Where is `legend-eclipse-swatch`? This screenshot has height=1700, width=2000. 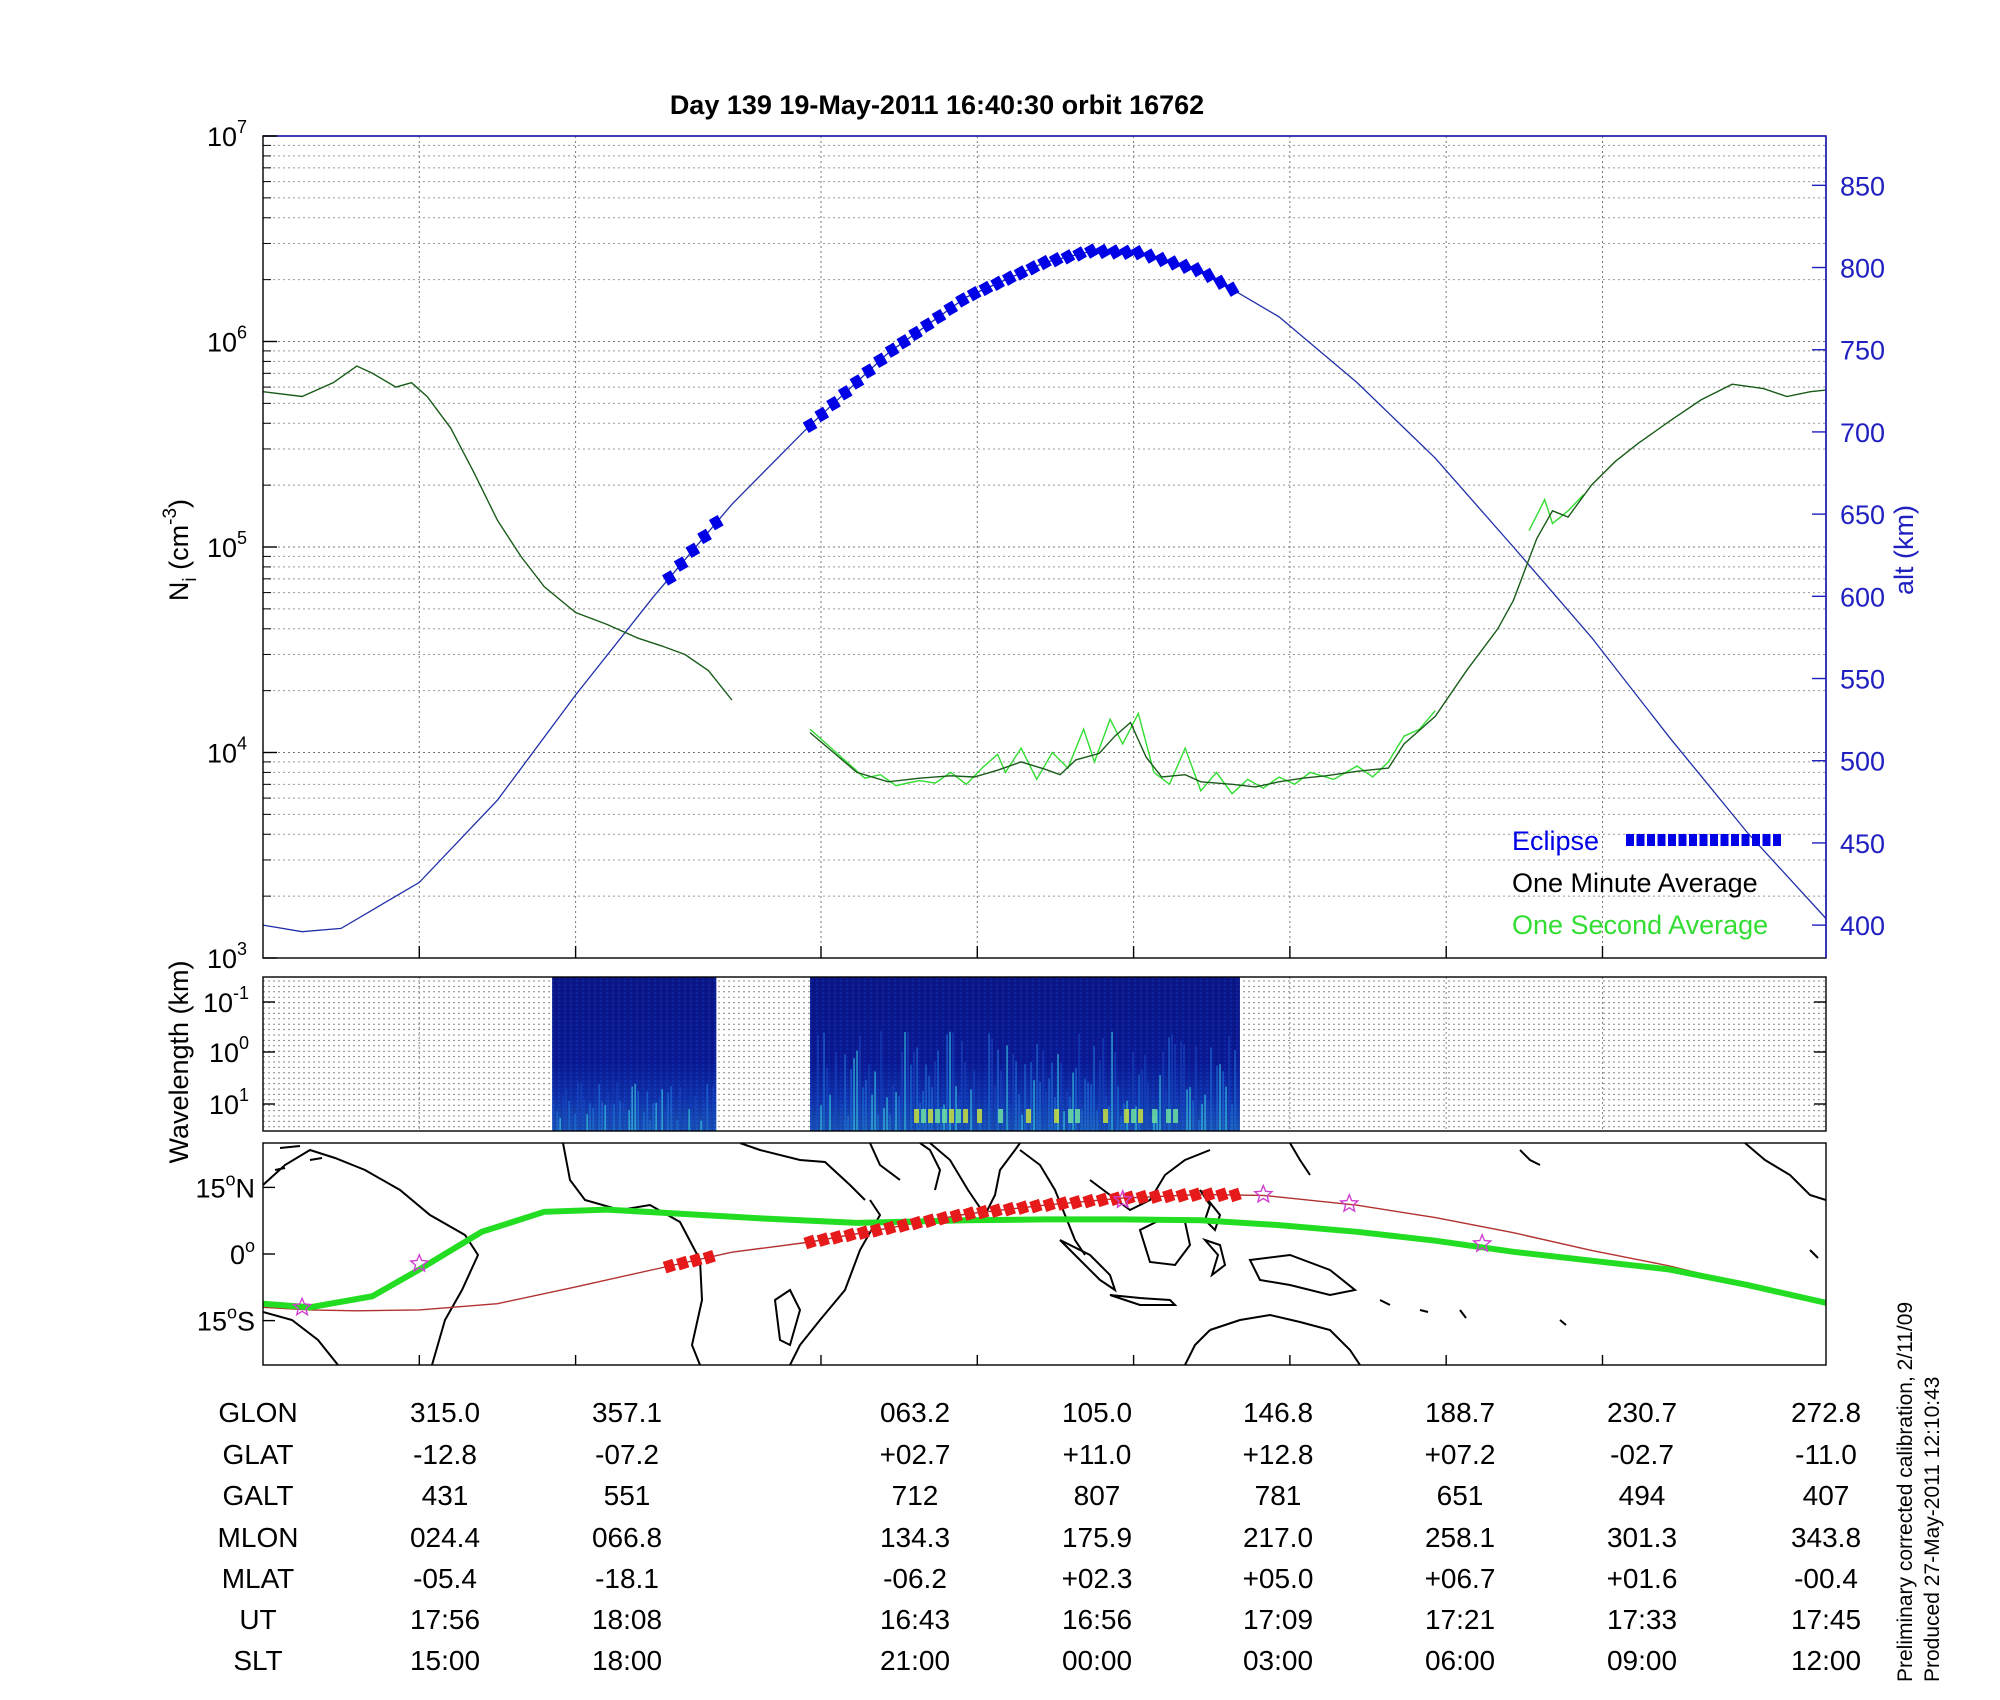
legend-eclipse-swatch is located at coordinates (1703, 840).